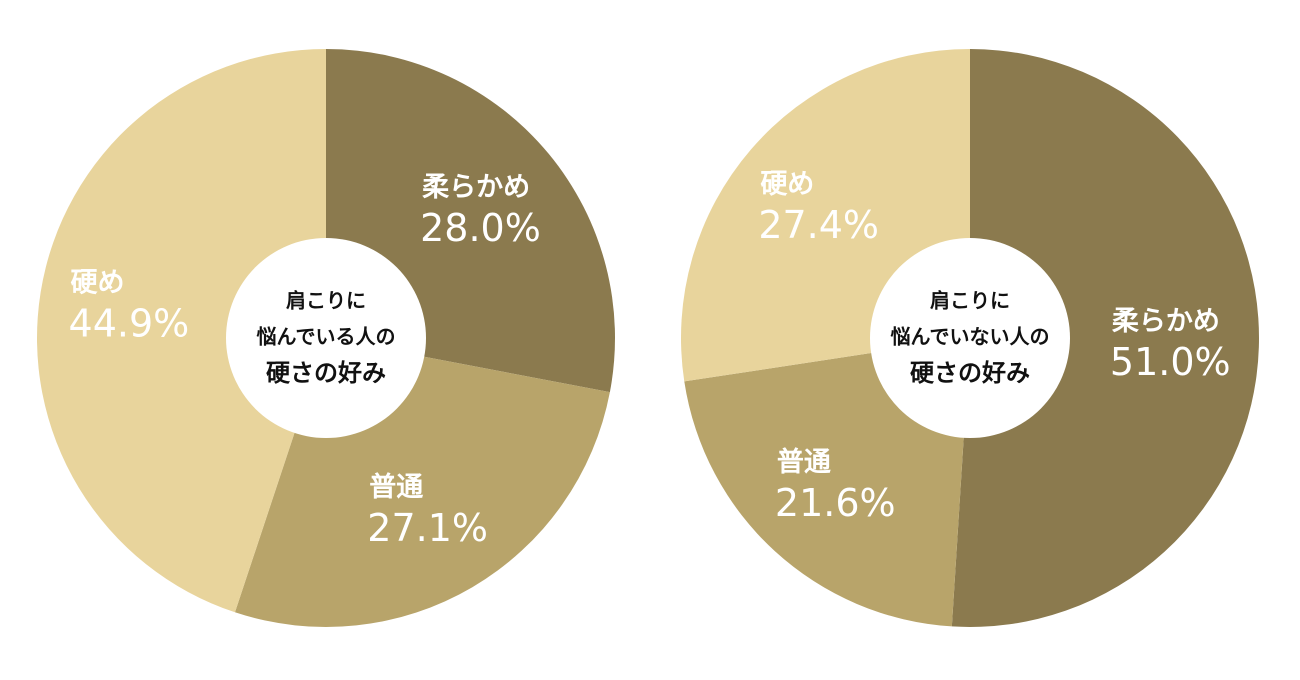  What do you see at coordinates (427, 528) in the screenshot?
I see `slice-value-label: 27.1%` at bounding box center [427, 528].